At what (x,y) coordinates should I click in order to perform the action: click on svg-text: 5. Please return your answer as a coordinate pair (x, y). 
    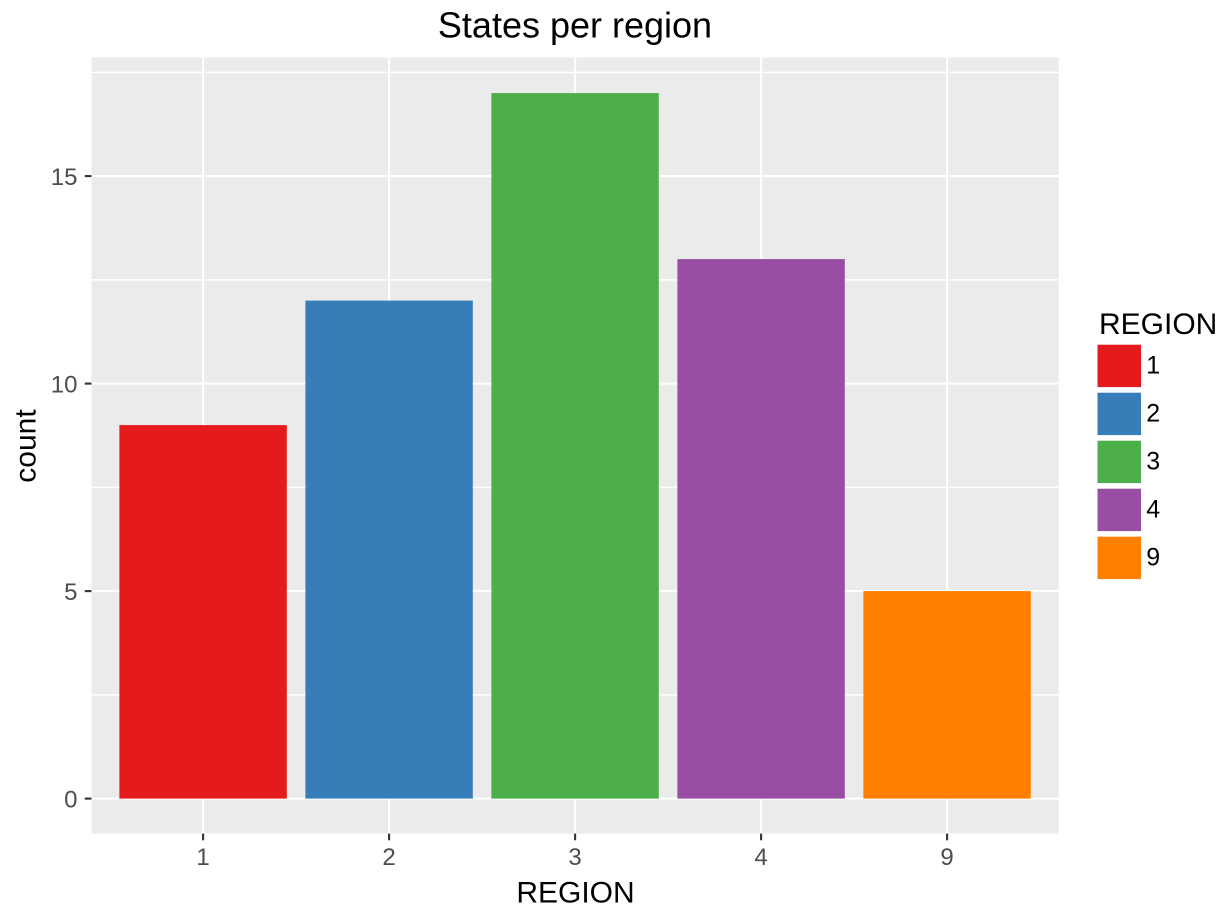
    Looking at the image, I should click on (70, 592).